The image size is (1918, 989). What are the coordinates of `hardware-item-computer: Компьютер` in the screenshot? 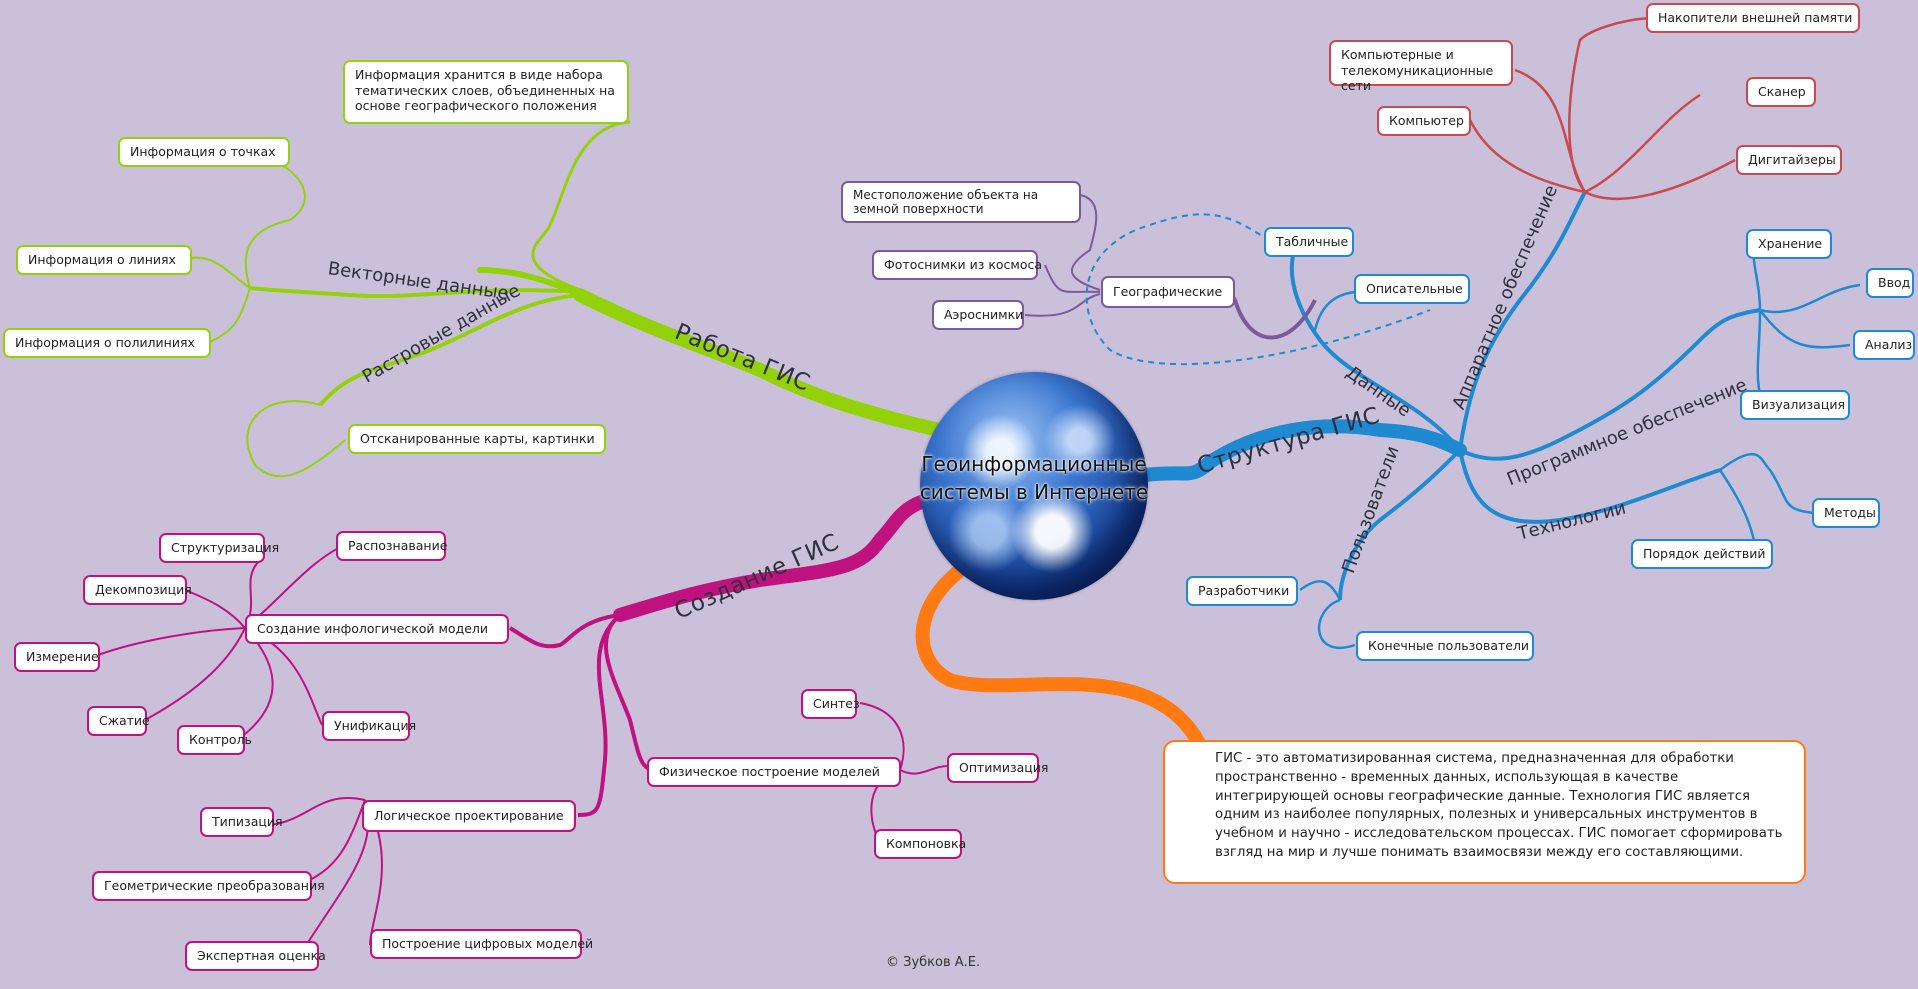 It's located at (1424, 121).